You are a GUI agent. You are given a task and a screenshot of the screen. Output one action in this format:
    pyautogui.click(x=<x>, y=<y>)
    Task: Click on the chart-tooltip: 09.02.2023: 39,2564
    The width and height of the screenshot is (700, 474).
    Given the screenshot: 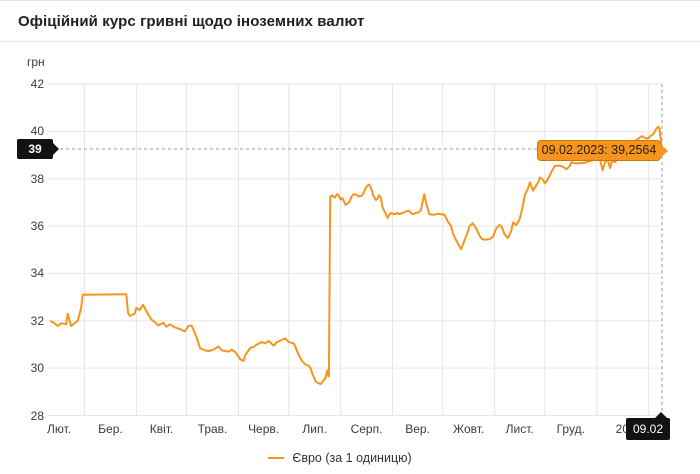 What is the action you would take?
    pyautogui.click(x=602, y=150)
    